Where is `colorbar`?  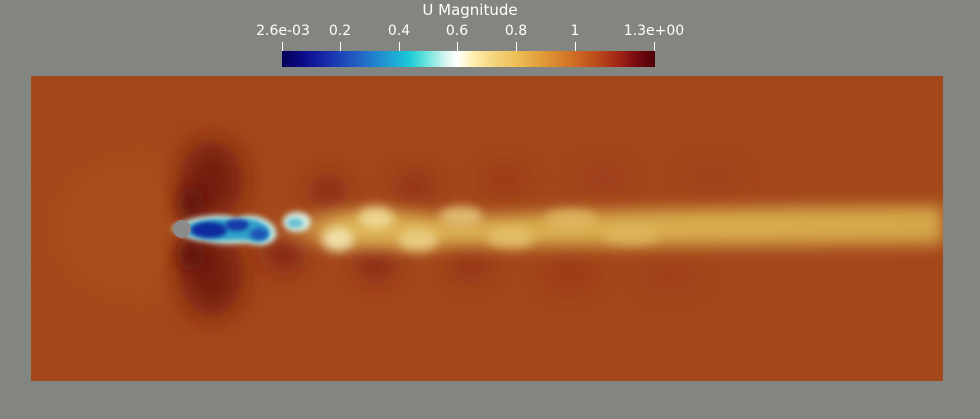 colorbar is located at coordinates (468, 59).